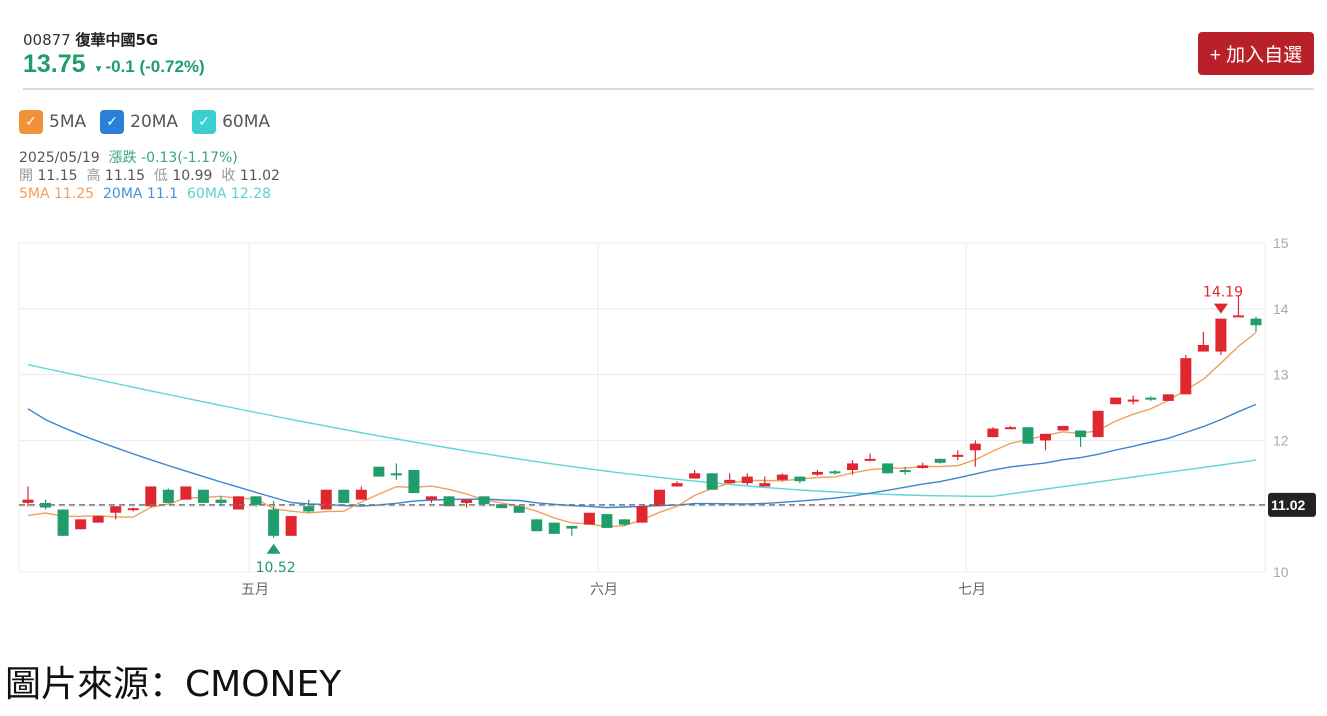  What do you see at coordinates (1256, 53) in the screenshot?
I see `add-to-watchlist-button: + 加入自選` at bounding box center [1256, 53].